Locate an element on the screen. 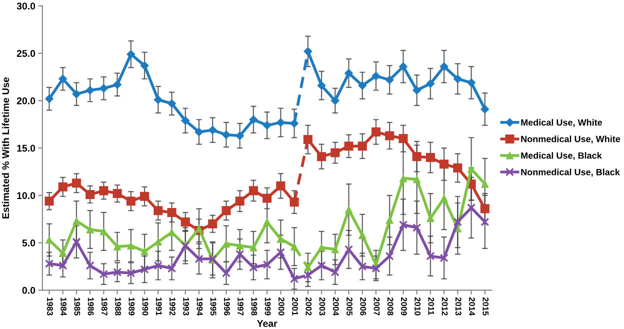 The image size is (624, 329). y-axis-title: Estimated % With Lifetime Use is located at coordinates (6, 147).